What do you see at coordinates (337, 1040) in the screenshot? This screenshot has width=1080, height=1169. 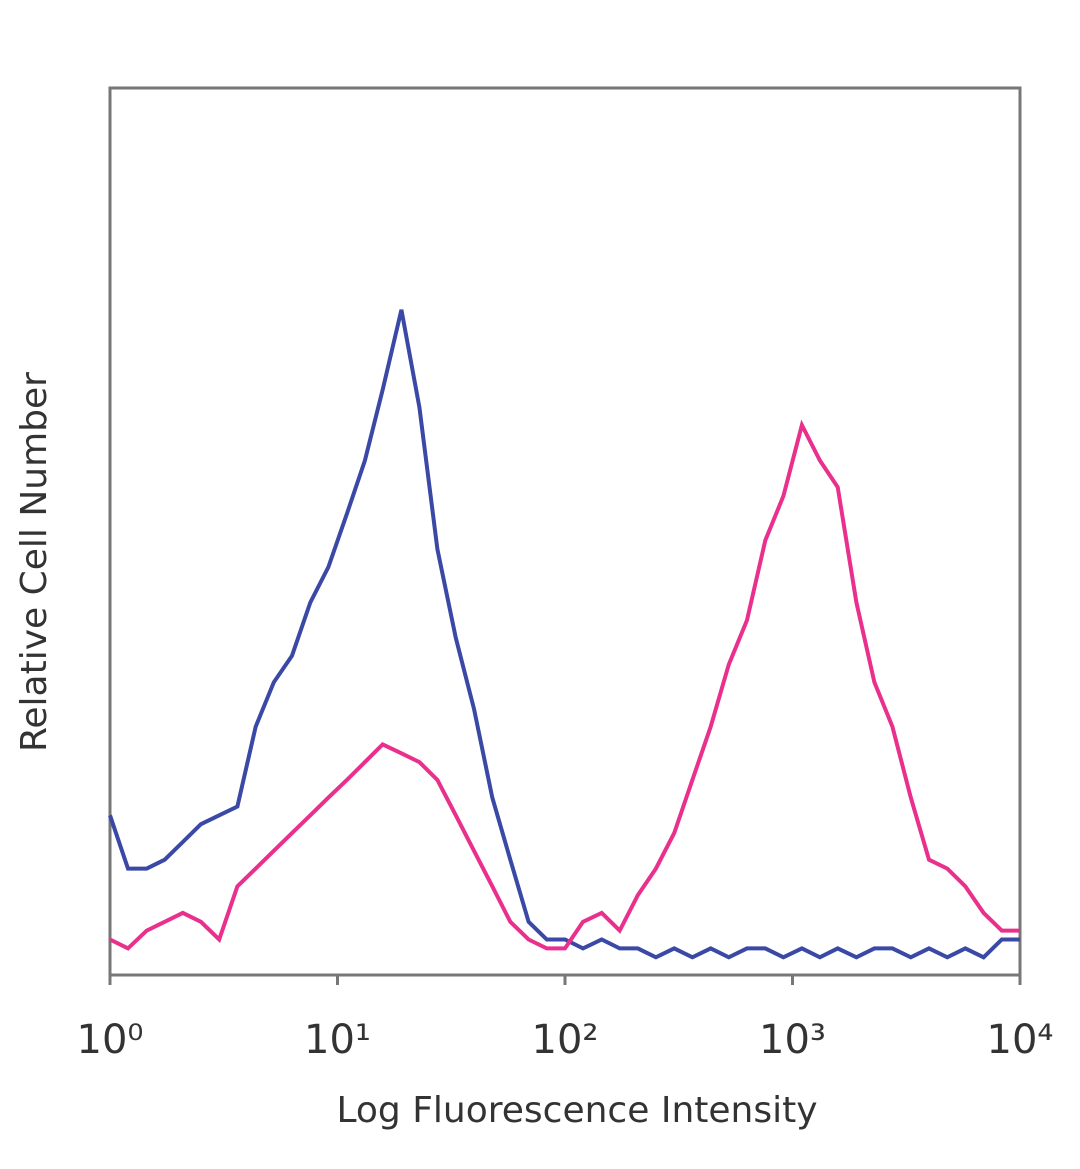 I see `x-tick-label: 10¹` at bounding box center [337, 1040].